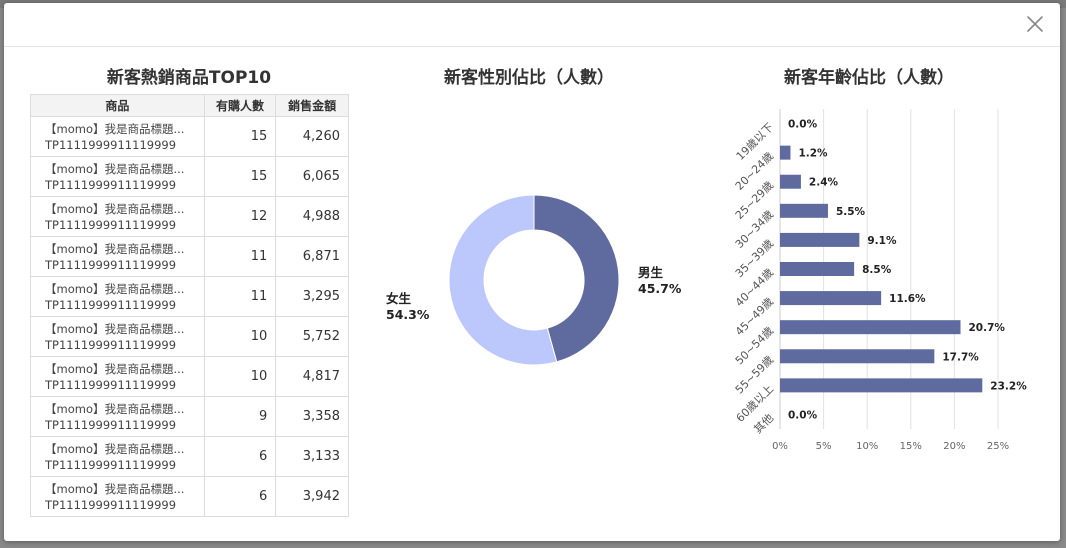 This screenshot has height=548, width=1066. What do you see at coordinates (532, 25) in the screenshot?
I see `modal-header` at bounding box center [532, 25].